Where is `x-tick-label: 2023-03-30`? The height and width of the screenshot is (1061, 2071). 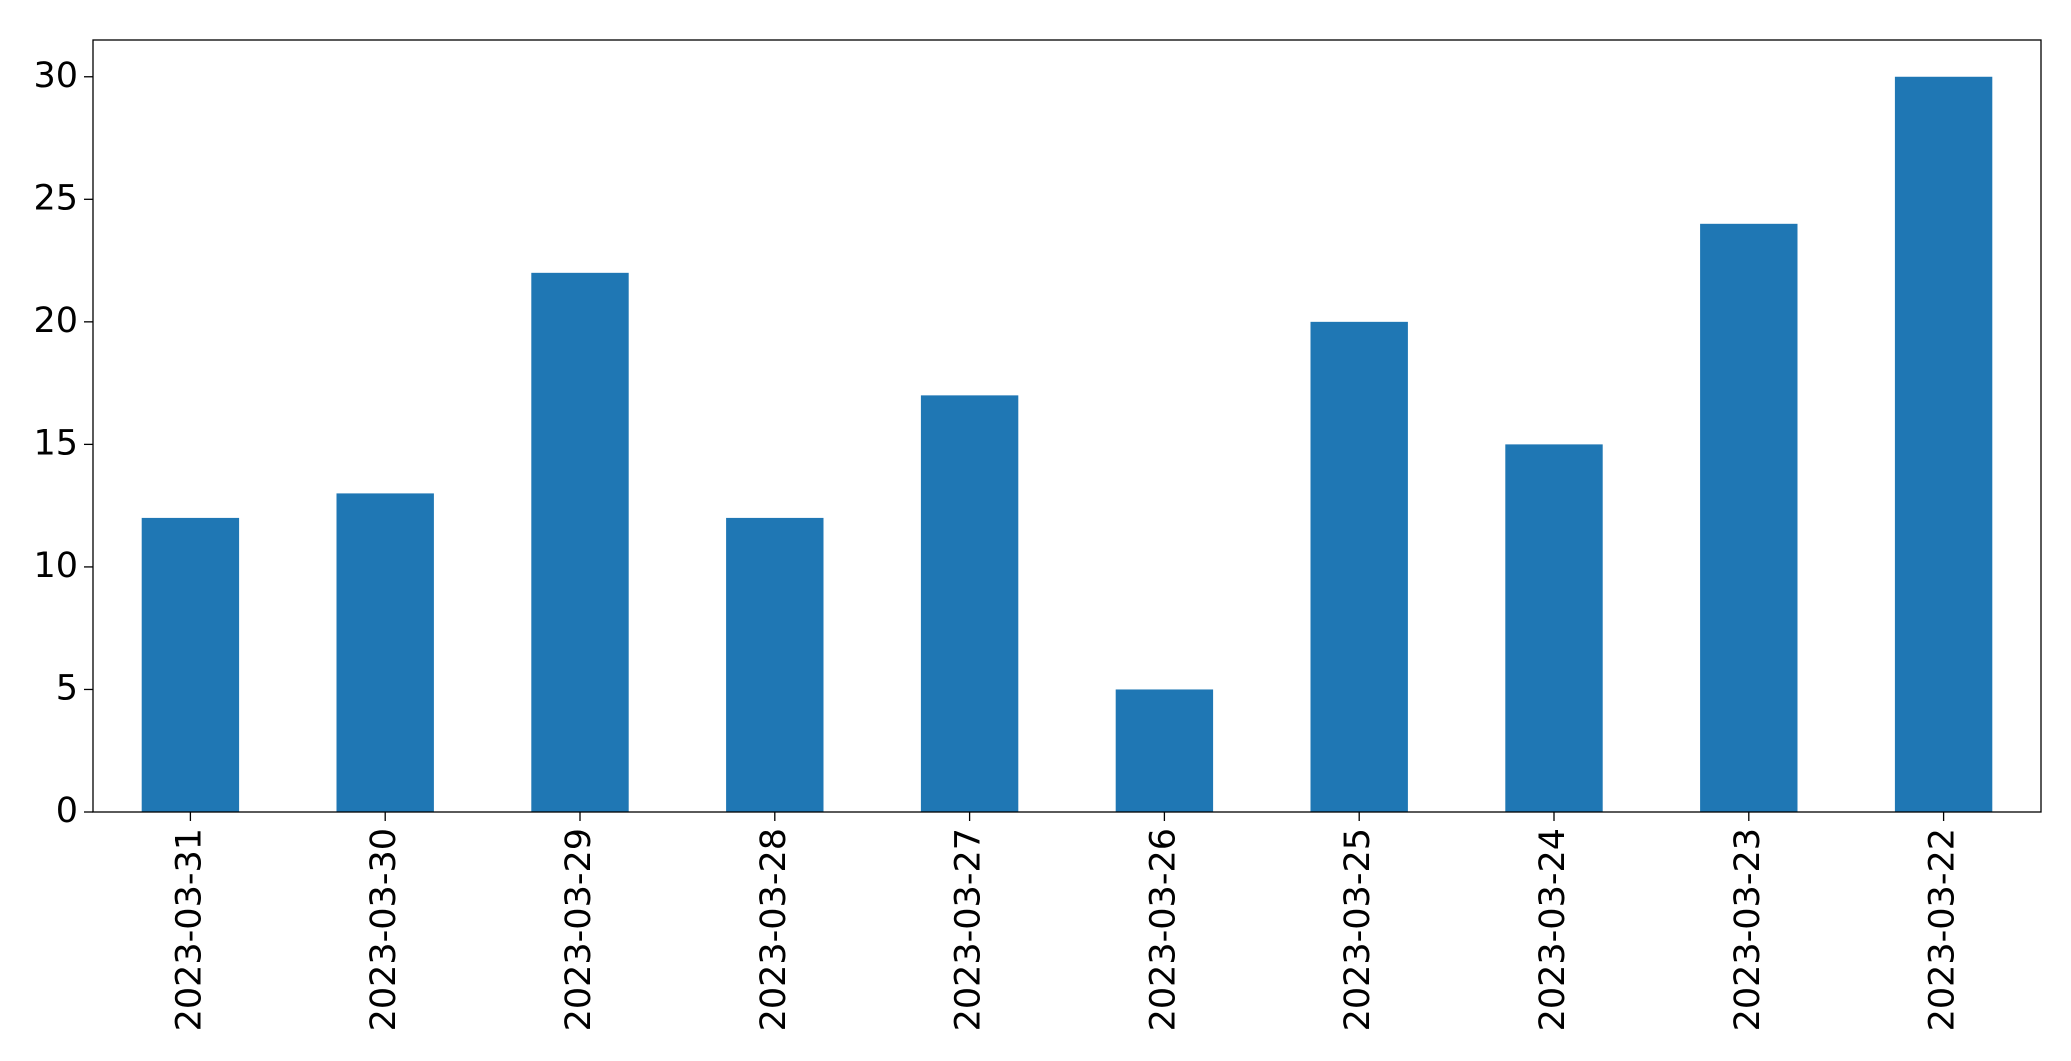
x-tick-label: 2023-03-30 is located at coordinates (384, 929).